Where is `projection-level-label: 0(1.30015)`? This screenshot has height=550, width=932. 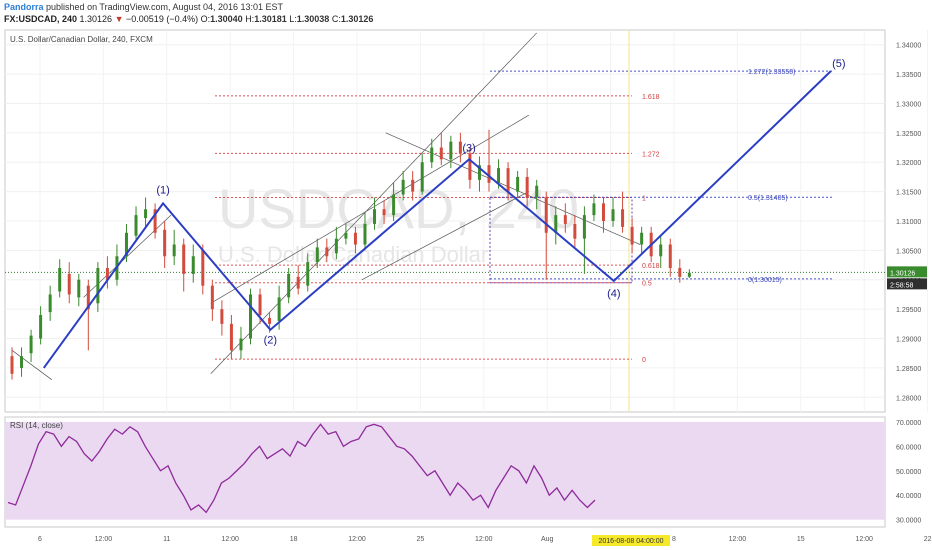
projection-level-label: 0(1.30015) is located at coordinates (765, 280).